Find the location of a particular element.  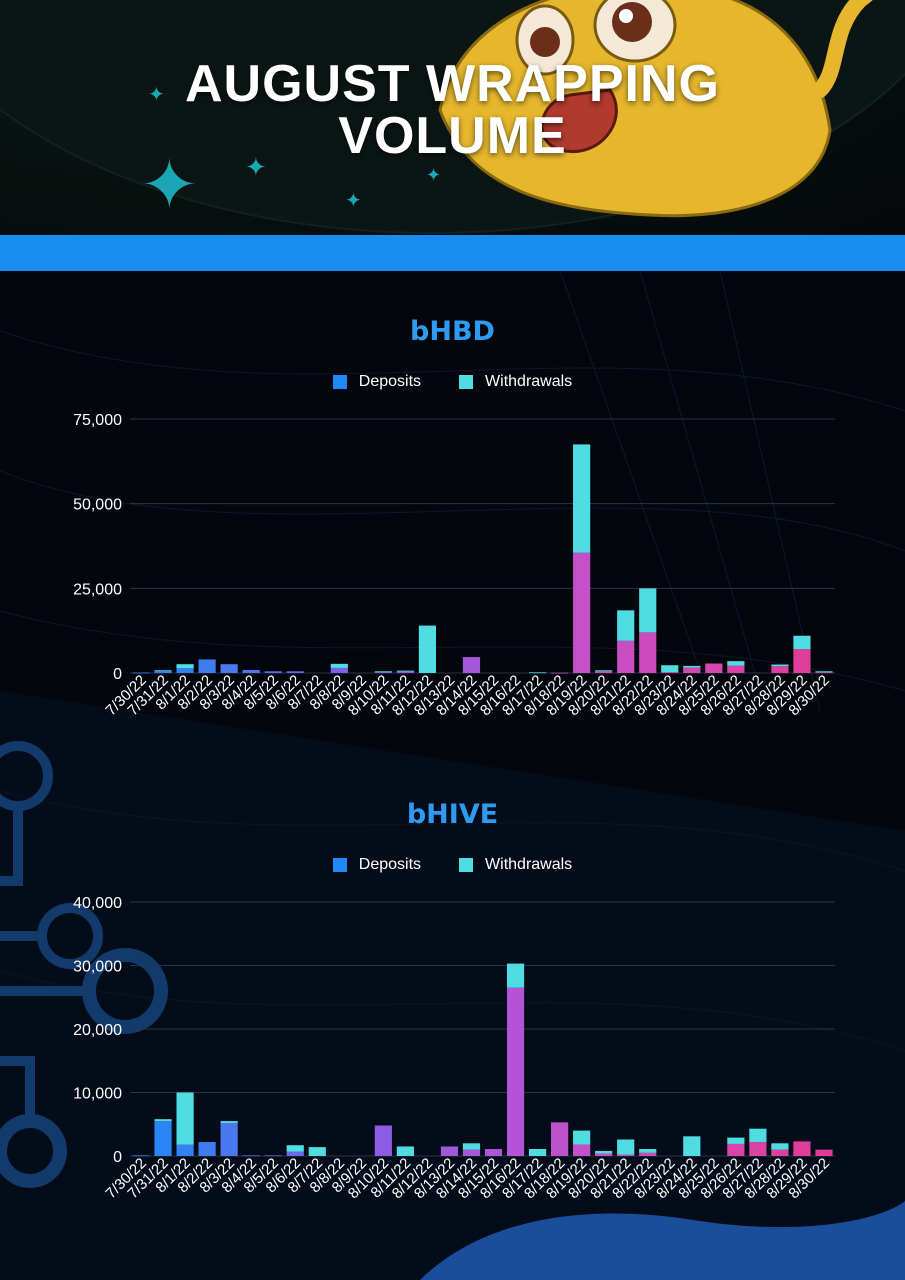

page-title: AUGUST WRAPPING VOLUME is located at coordinates (452, 110).